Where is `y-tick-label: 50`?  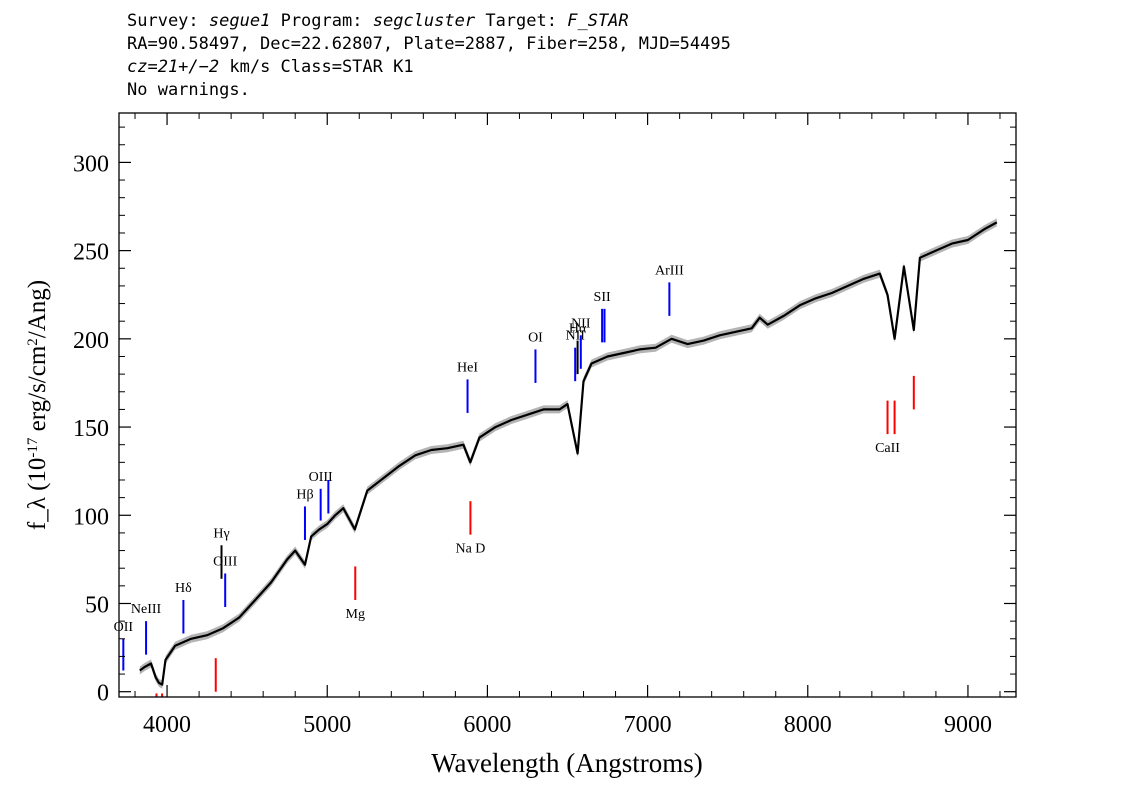 y-tick-label: 50 is located at coordinates (97, 605).